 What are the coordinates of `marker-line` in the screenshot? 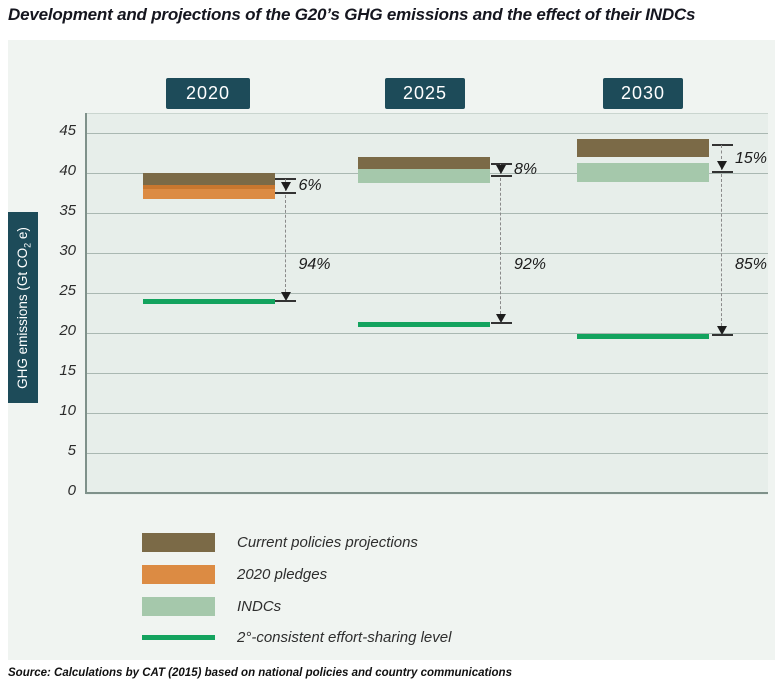 It's located at (722, 158).